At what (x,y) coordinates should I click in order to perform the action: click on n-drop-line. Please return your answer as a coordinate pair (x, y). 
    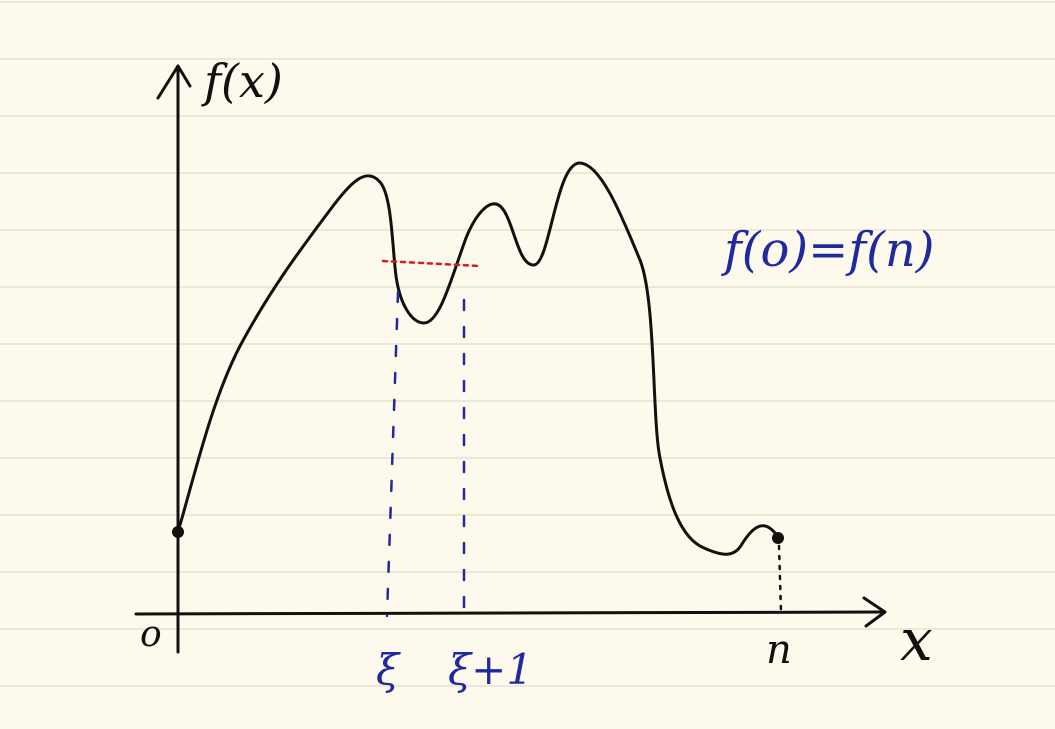
    Looking at the image, I should click on (780, 579).